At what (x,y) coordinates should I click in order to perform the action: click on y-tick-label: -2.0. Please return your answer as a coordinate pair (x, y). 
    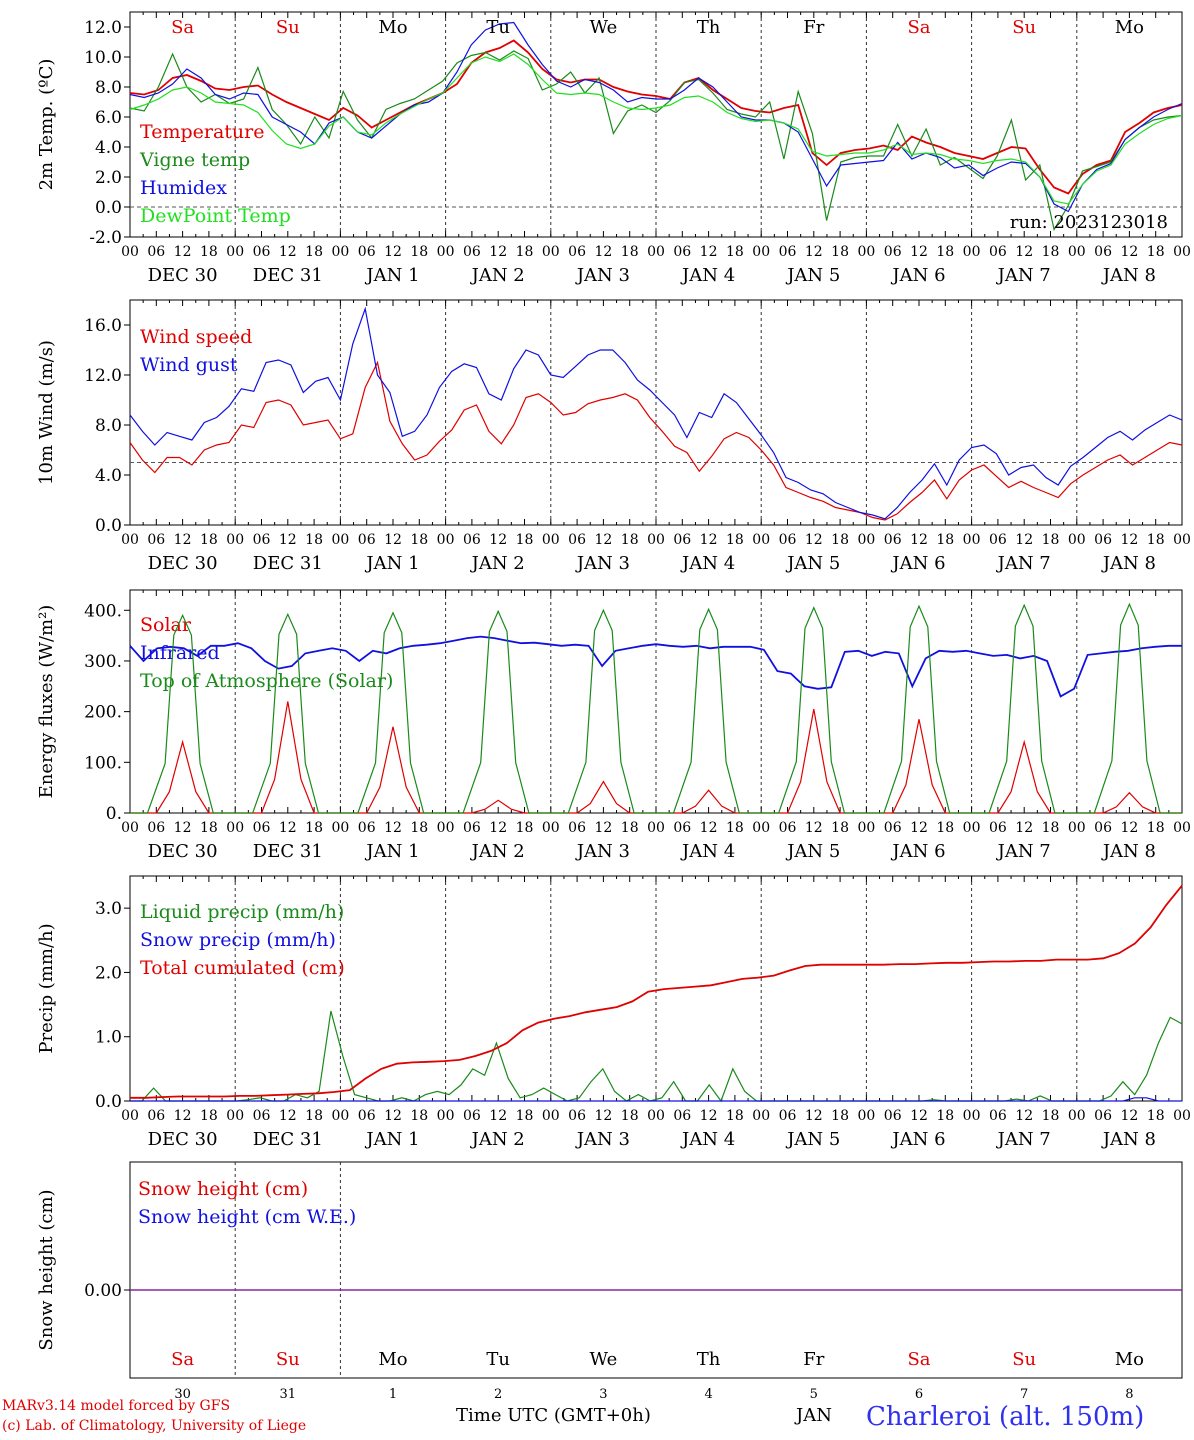
    Looking at the image, I should click on (105, 238).